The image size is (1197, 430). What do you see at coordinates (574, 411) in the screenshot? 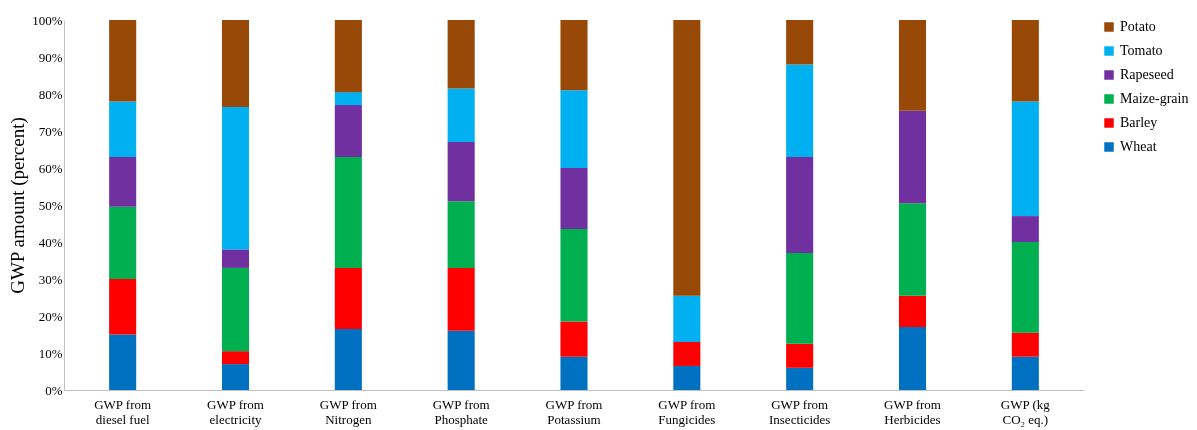
I see `x-tick-label: GWP from Potassium` at bounding box center [574, 411].